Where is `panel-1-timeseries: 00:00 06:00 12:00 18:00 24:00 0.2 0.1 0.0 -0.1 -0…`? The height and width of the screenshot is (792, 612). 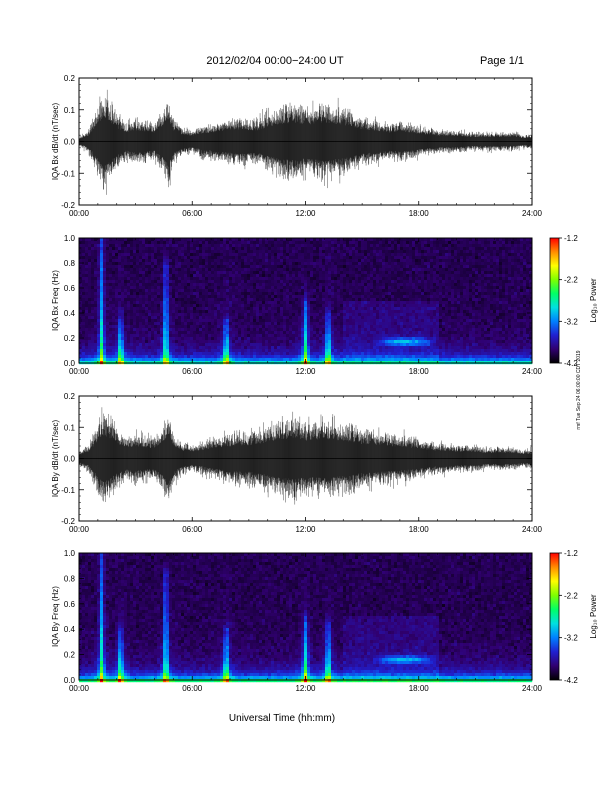 panel-1-timeseries: 00:00 06:00 12:00 18:00 24:00 0.2 0.1 0.0 -0.1 -0… is located at coordinates (297, 146).